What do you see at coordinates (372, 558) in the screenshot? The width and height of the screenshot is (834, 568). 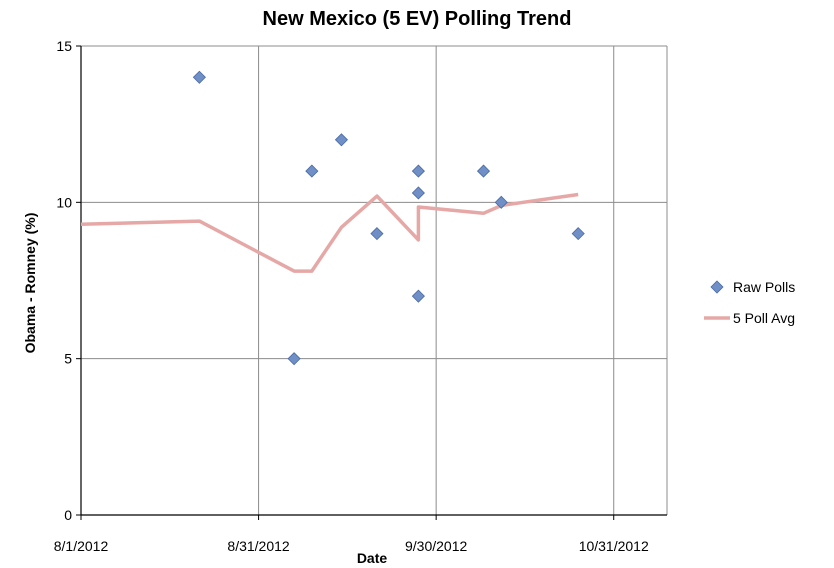 I see `x-axis-title: Date` at bounding box center [372, 558].